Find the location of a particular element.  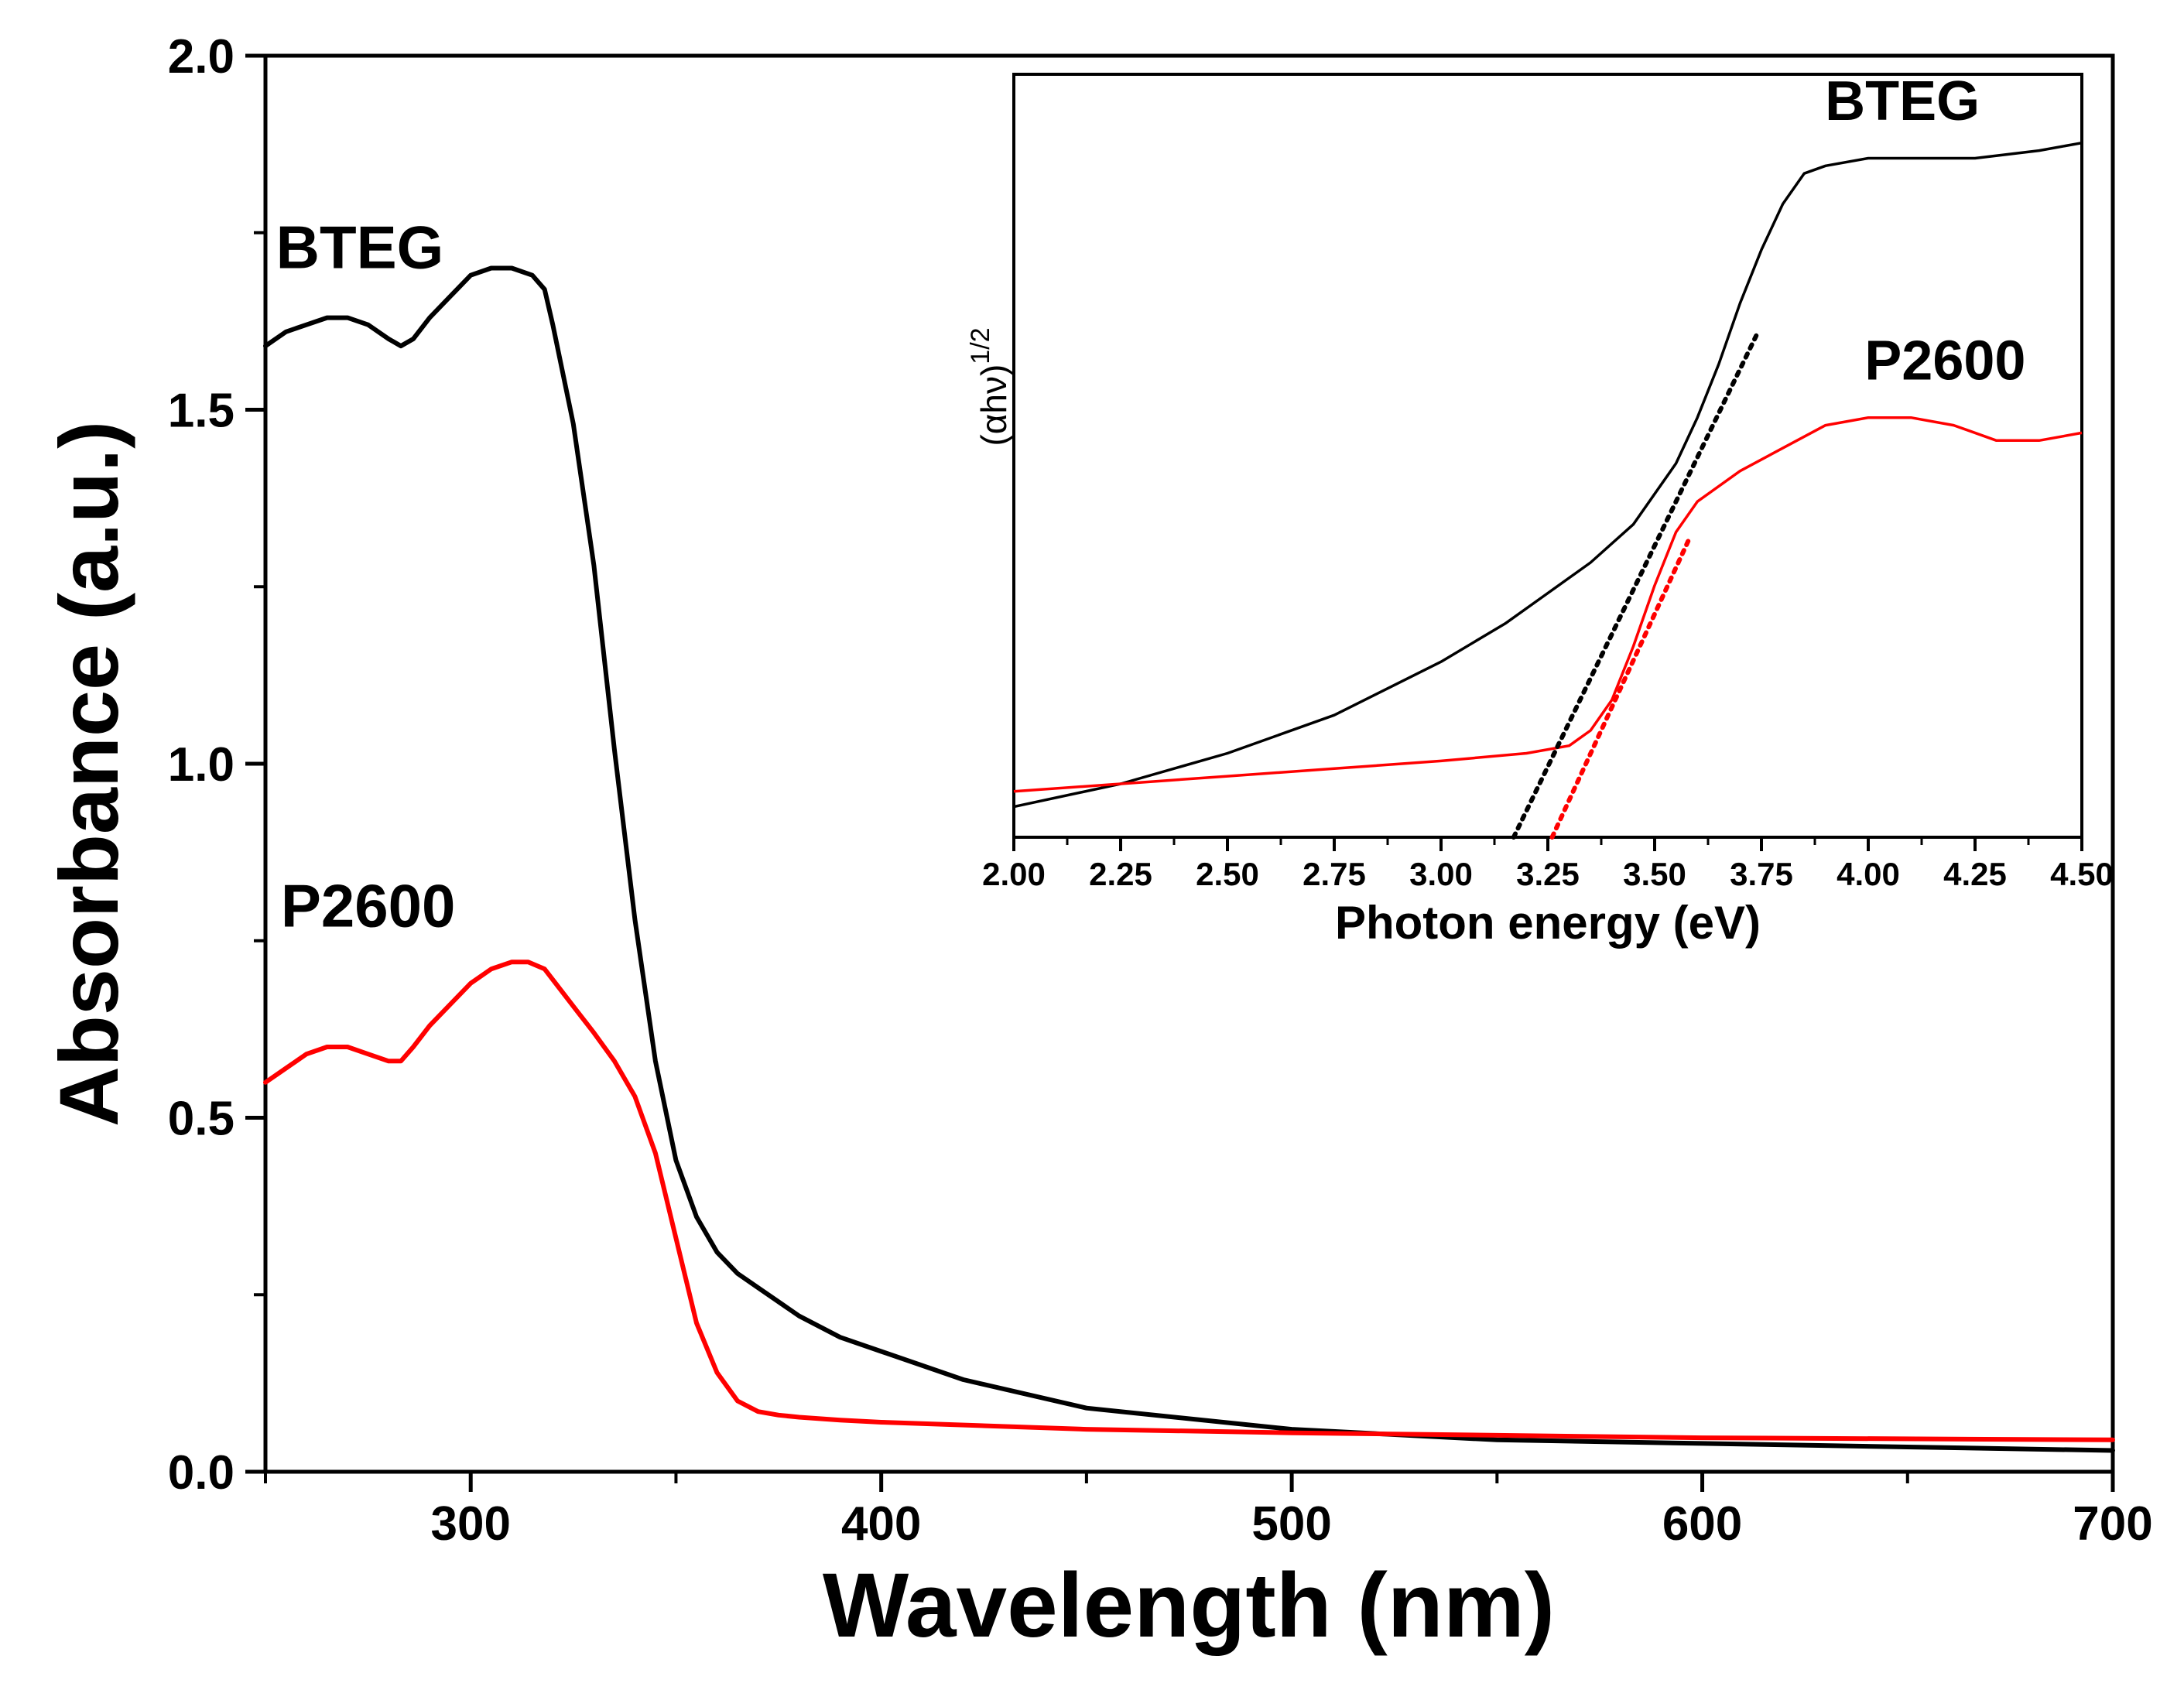

inset-x-tick-label: 2.00 is located at coordinates (1014, 874).